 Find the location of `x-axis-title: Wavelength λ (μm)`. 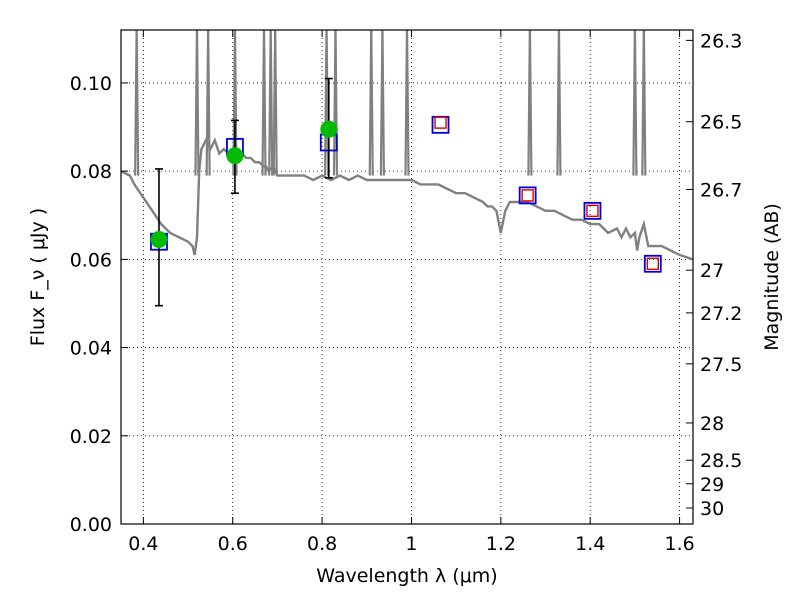

x-axis-title: Wavelength λ (μm) is located at coordinates (406, 576).